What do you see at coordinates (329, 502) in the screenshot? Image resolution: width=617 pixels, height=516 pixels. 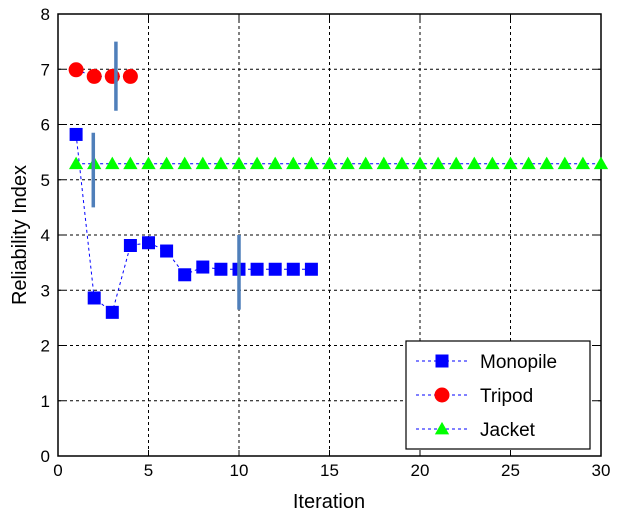 I see `x-axis-label: Iteration` at bounding box center [329, 502].